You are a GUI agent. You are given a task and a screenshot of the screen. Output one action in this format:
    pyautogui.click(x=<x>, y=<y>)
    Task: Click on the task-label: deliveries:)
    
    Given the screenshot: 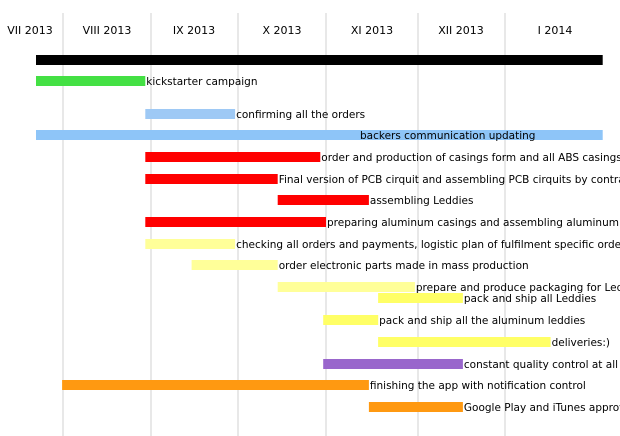 What is the action you would take?
    pyautogui.click(x=581, y=343)
    